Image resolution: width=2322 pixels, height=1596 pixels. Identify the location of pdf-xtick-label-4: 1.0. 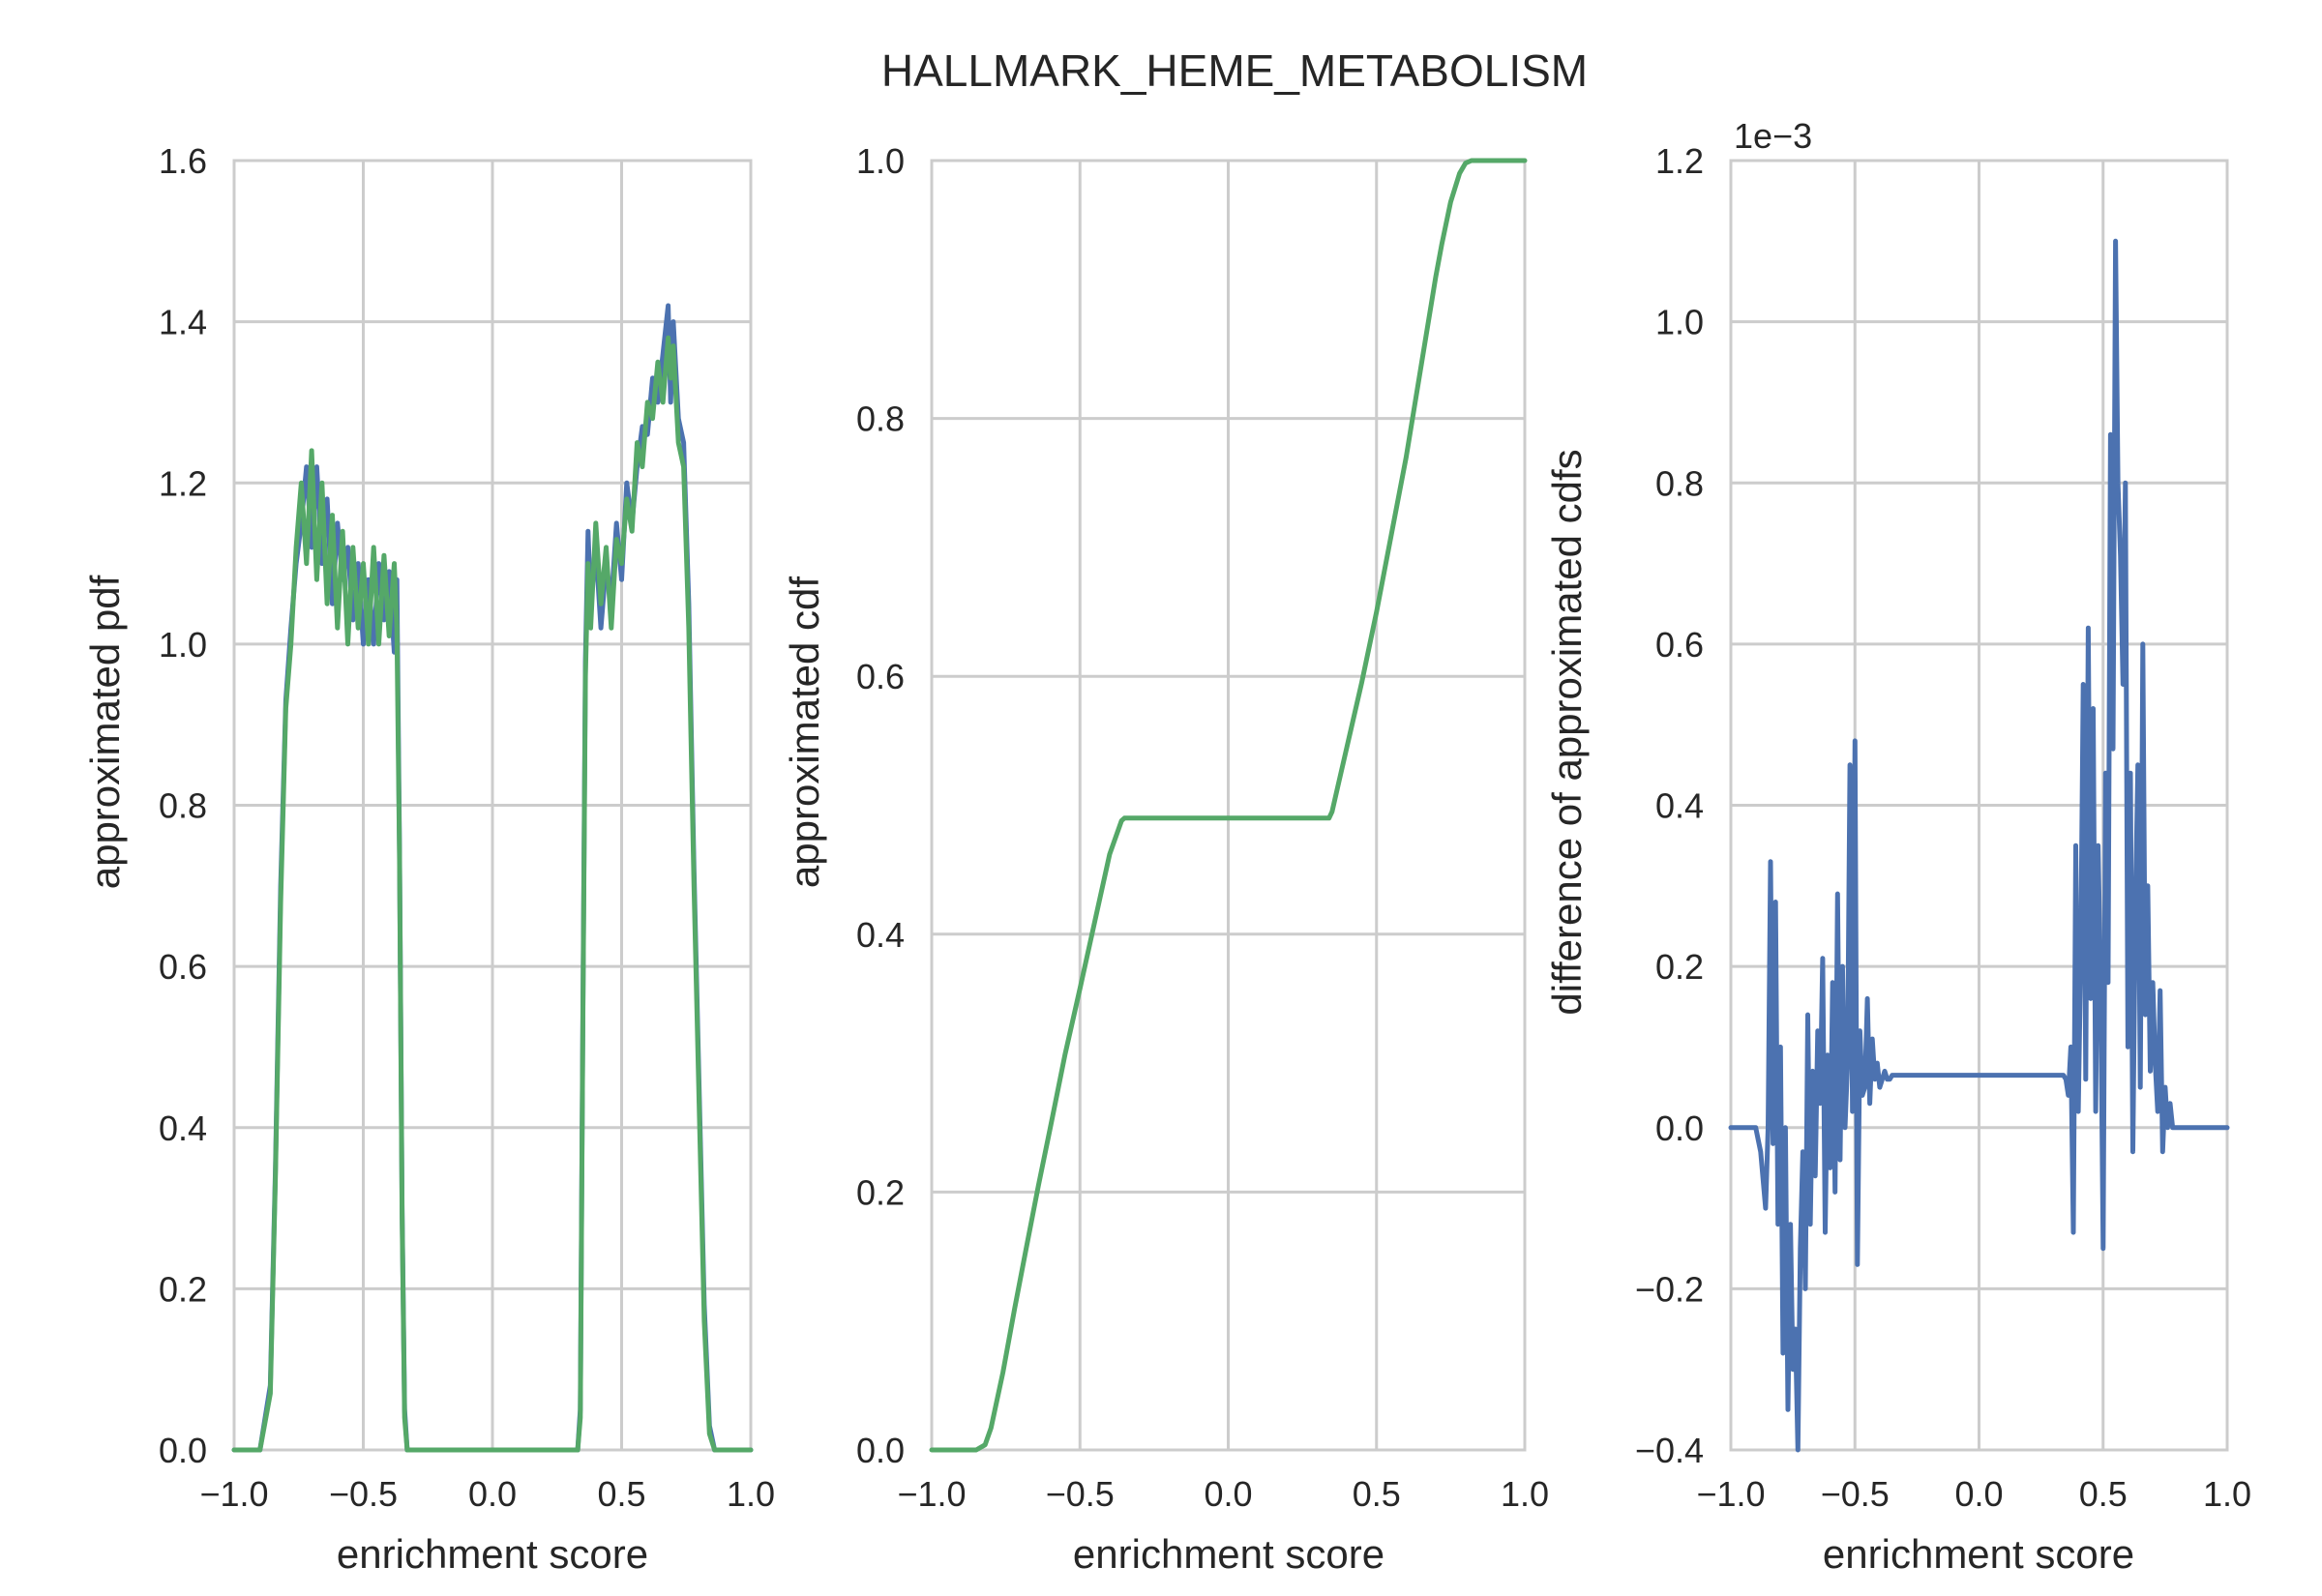
(751, 1494).